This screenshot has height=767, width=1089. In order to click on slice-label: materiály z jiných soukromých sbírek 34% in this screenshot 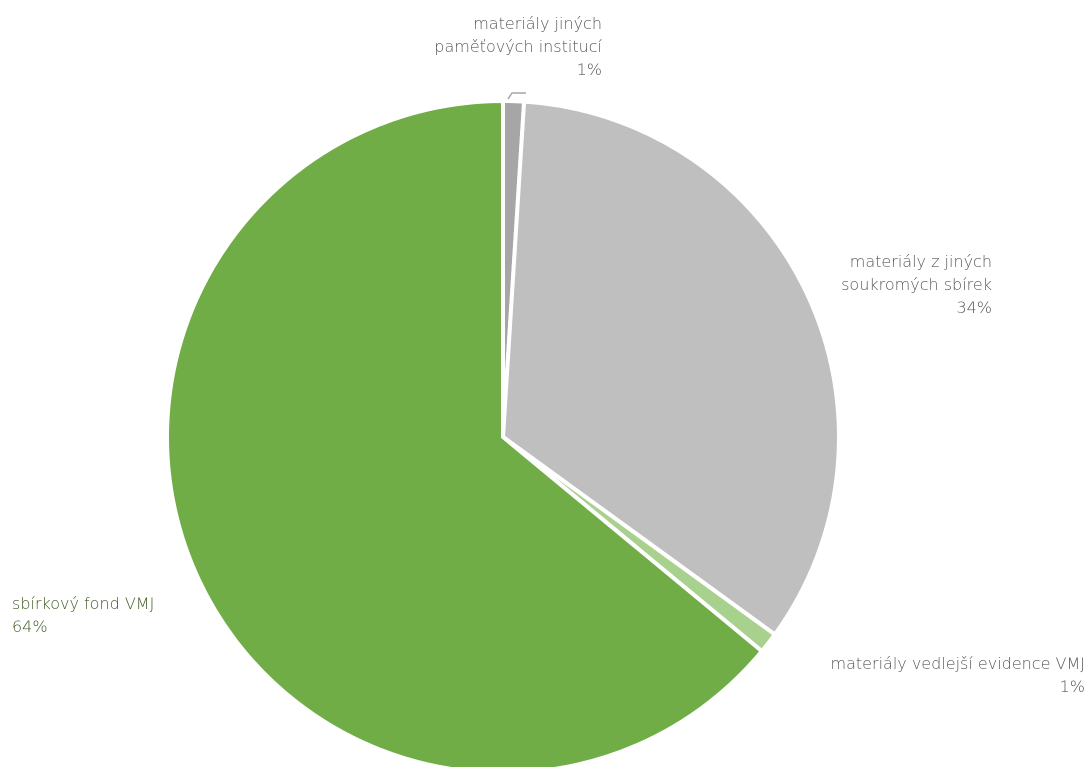, I will do `click(902, 284)`.